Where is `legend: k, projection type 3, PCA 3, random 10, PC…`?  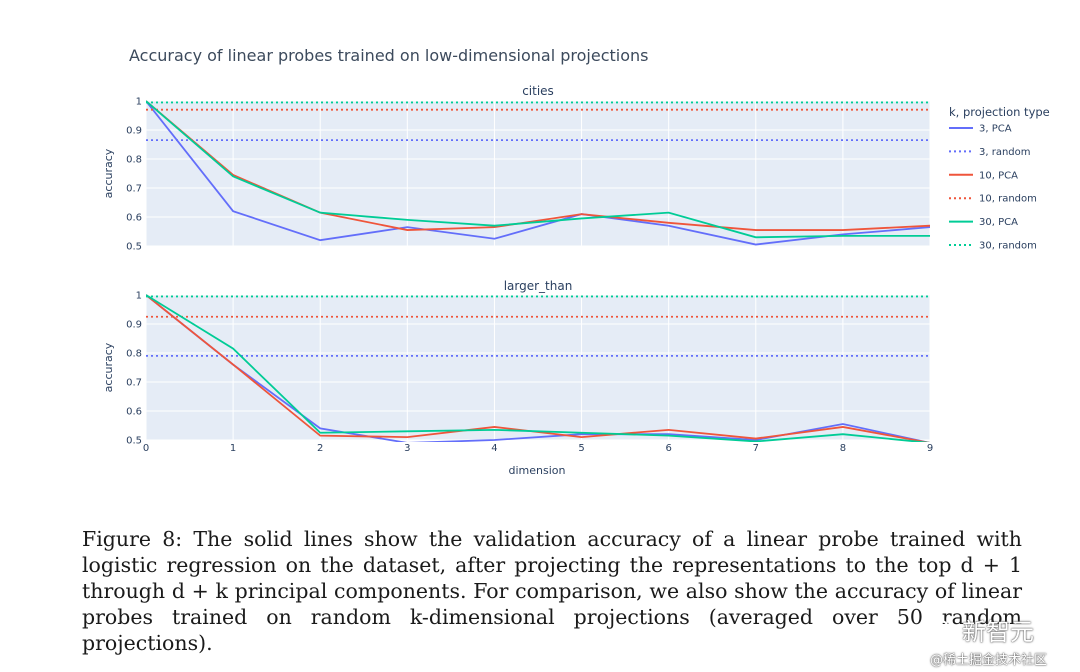 legend: k, projection type 3, PCA 3, random 10, PC… is located at coordinates (999, 178).